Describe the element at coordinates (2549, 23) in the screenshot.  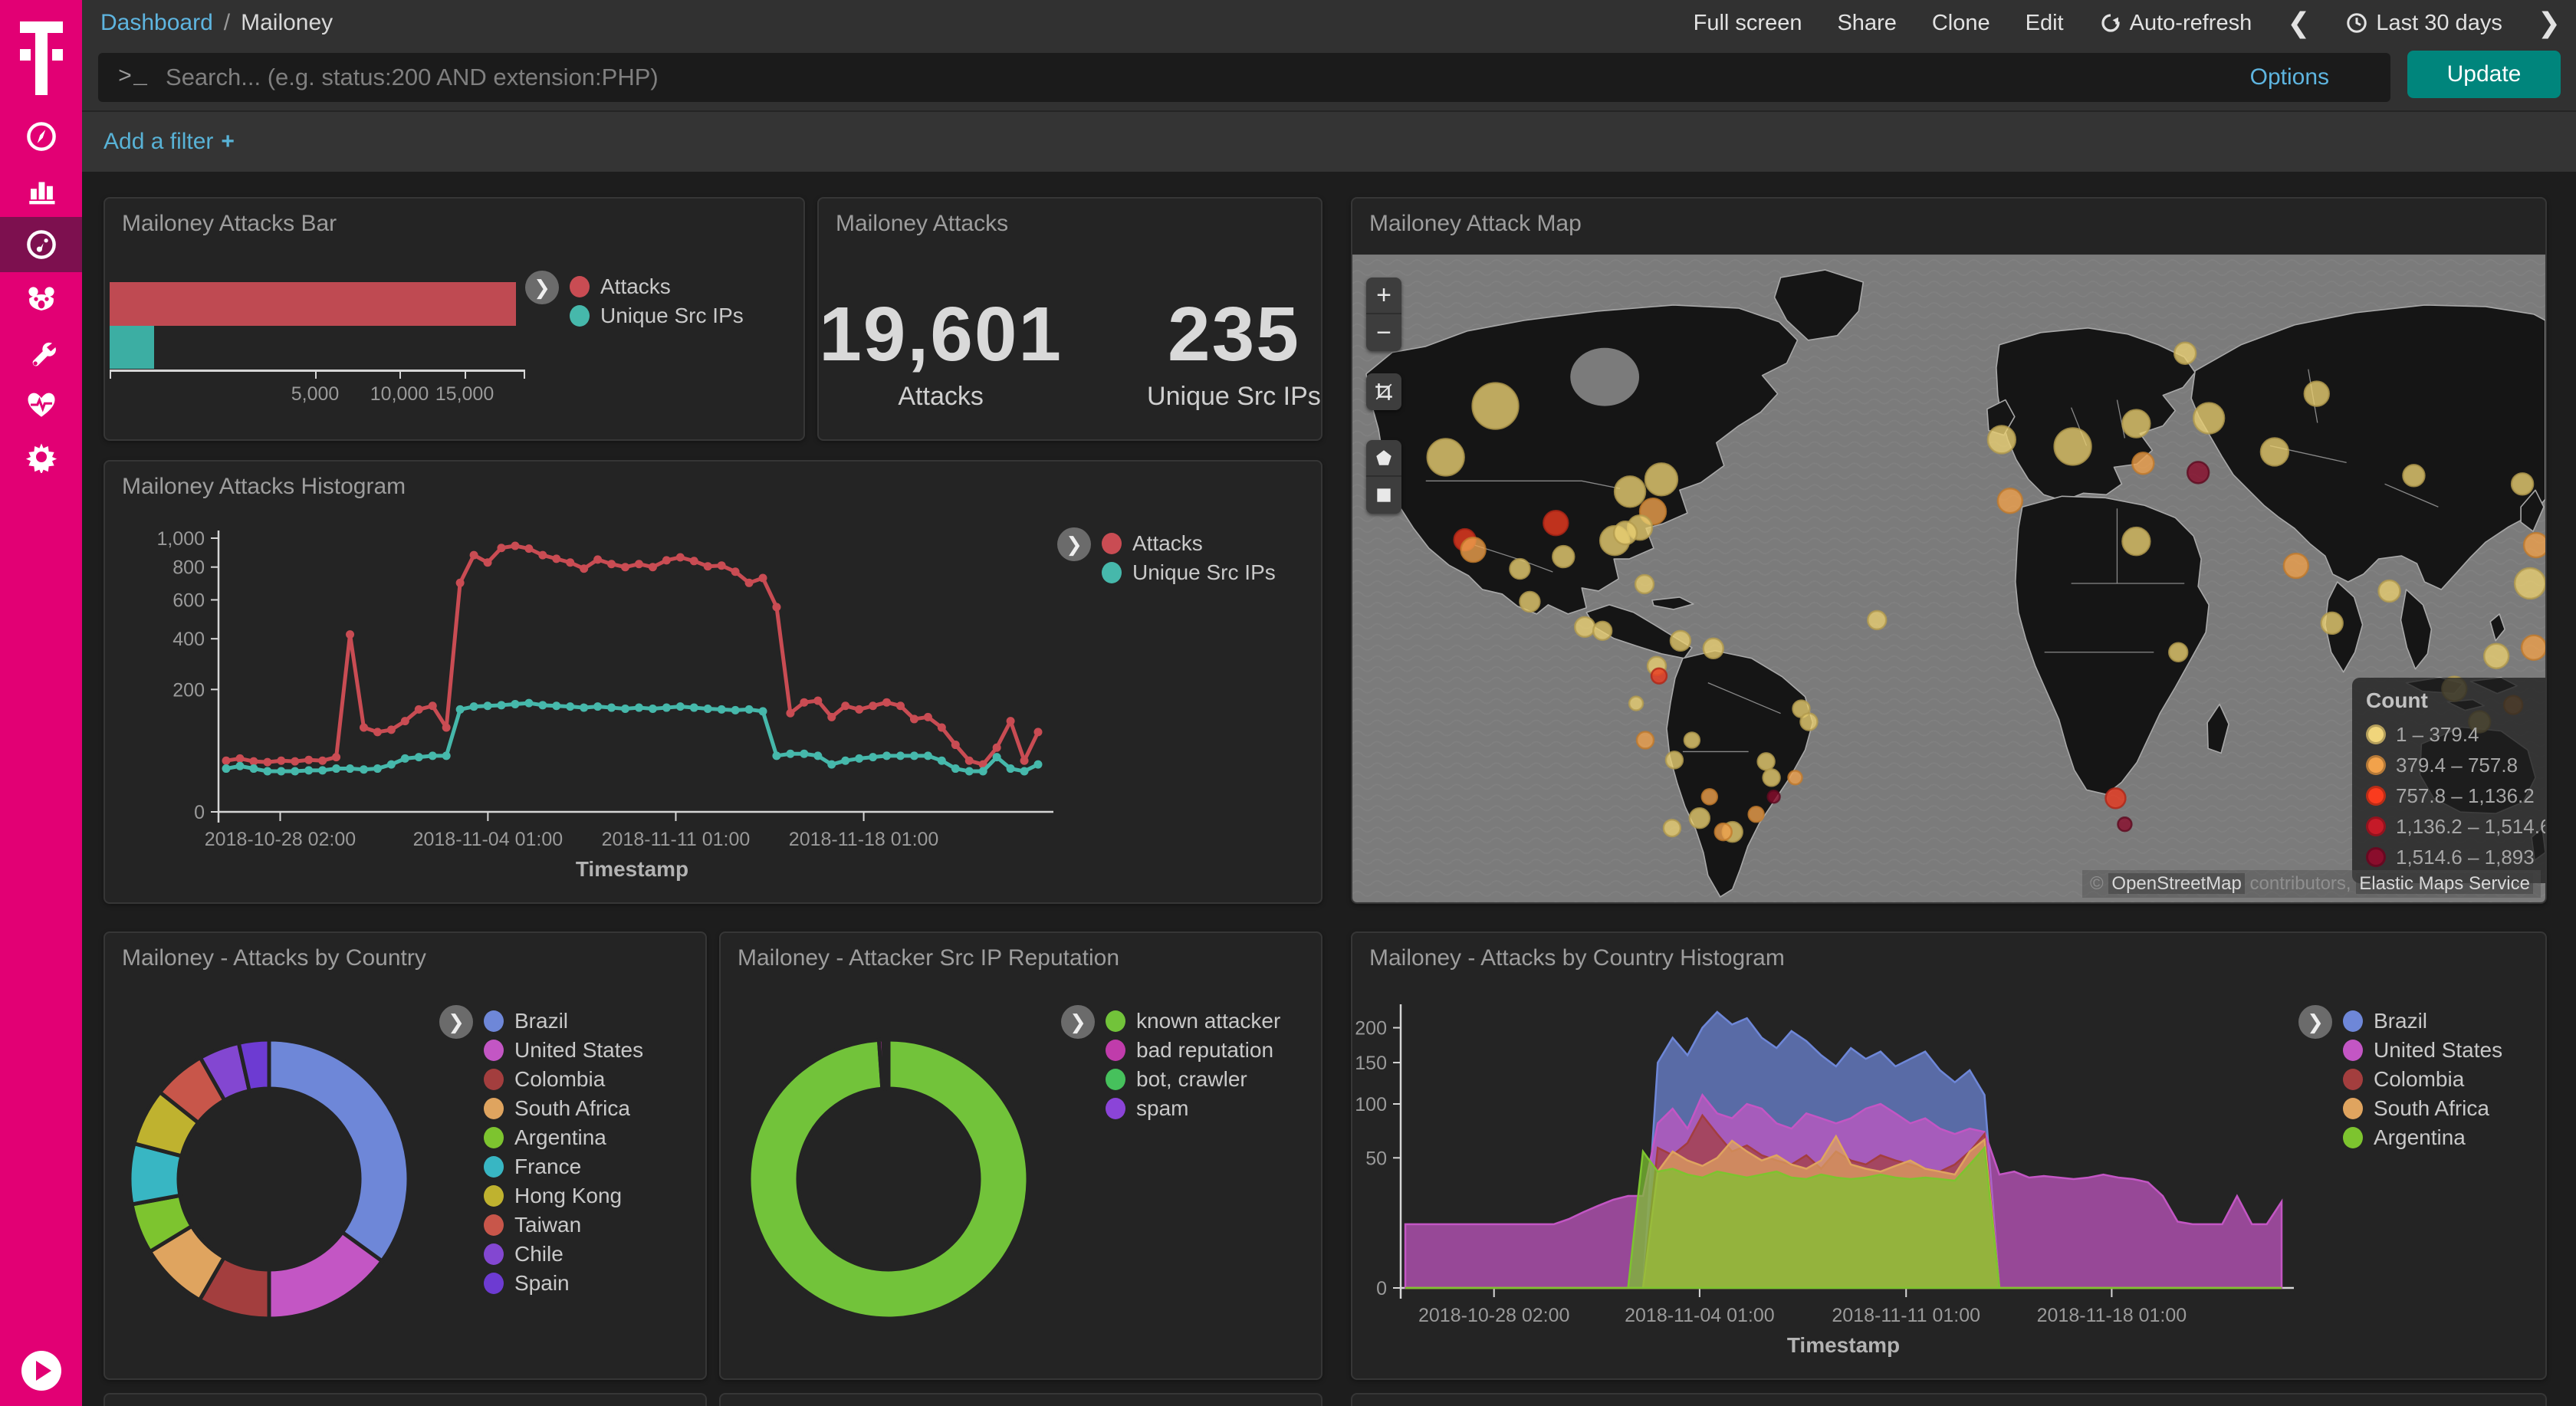
I see `time-forward-button: ❯` at that location.